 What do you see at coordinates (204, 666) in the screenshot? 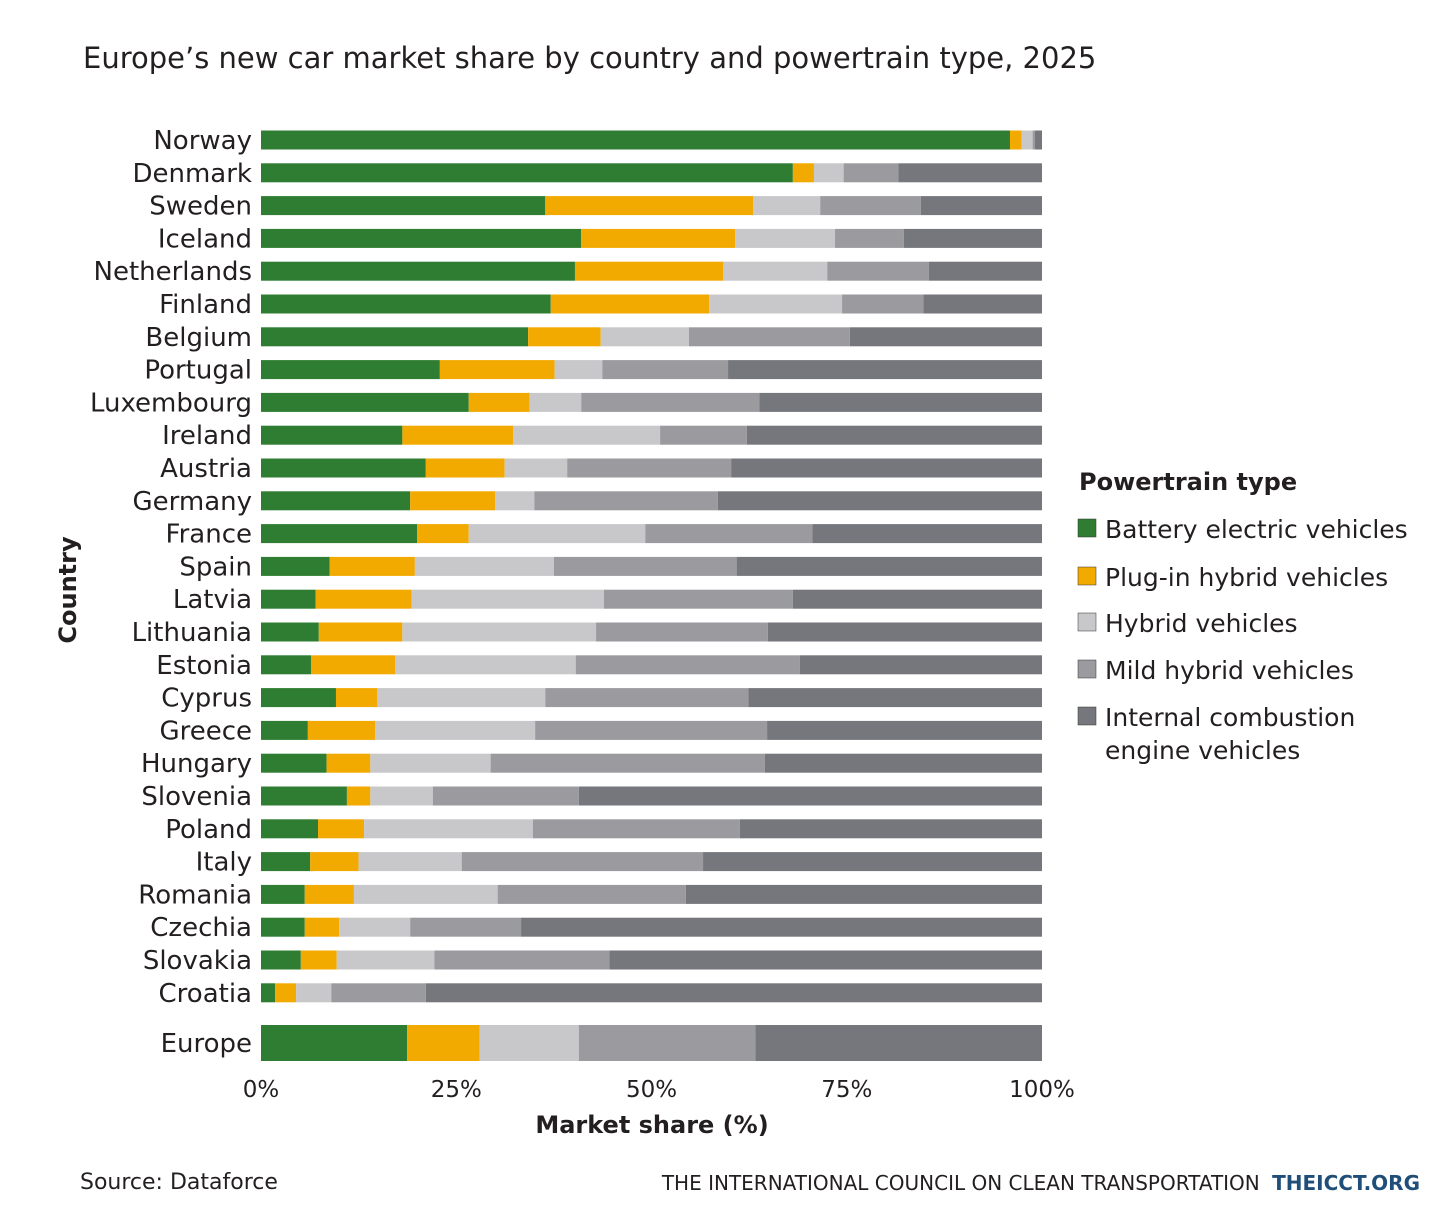
I see `country-label: Estonia` at bounding box center [204, 666].